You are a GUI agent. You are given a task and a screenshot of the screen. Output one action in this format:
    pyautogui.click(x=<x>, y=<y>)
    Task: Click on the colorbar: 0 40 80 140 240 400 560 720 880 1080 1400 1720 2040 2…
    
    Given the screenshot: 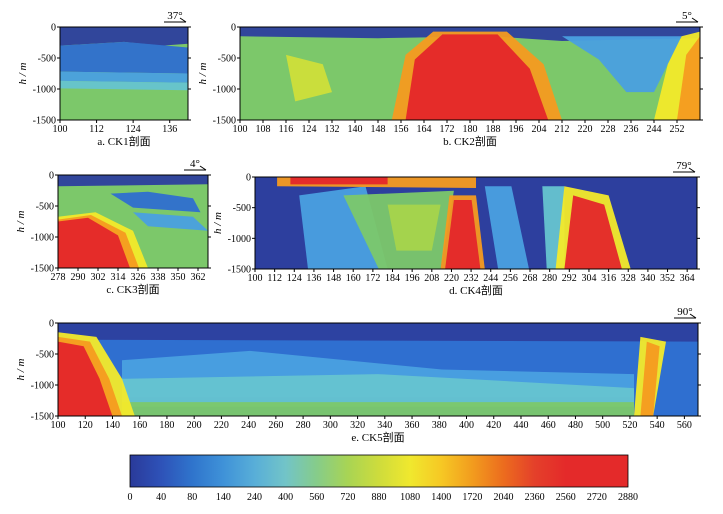 What is the action you would take?
    pyautogui.click(x=383, y=478)
    